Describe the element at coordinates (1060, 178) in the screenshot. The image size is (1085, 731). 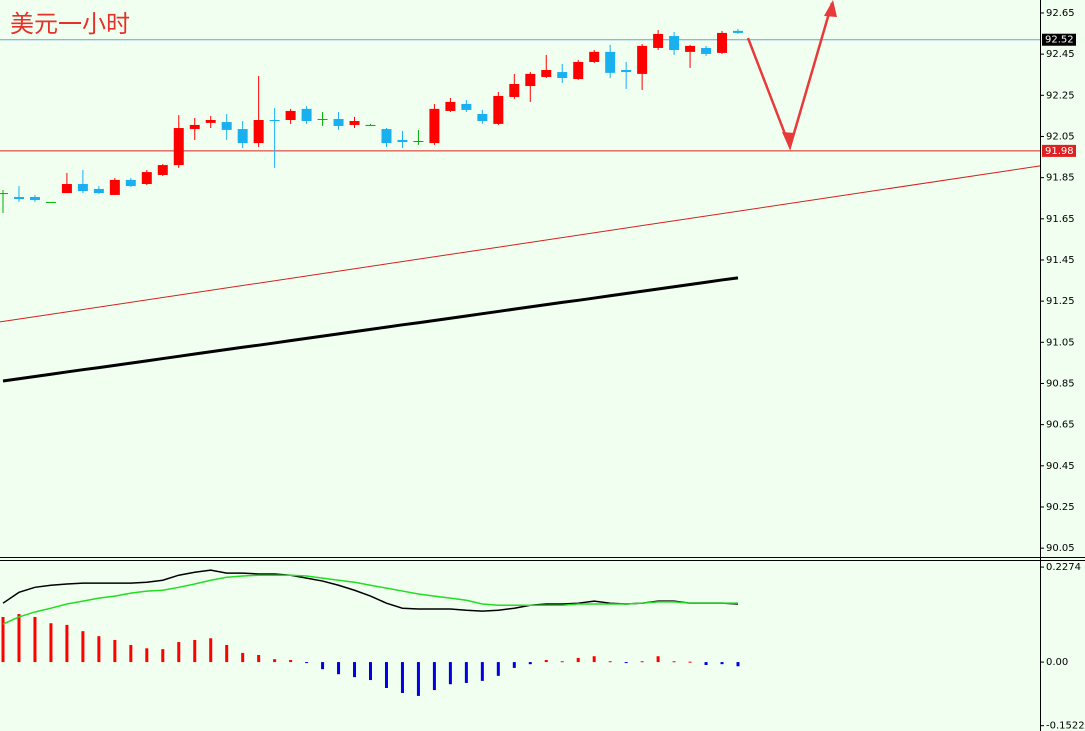
I see `y-tick-label: 91.85` at that location.